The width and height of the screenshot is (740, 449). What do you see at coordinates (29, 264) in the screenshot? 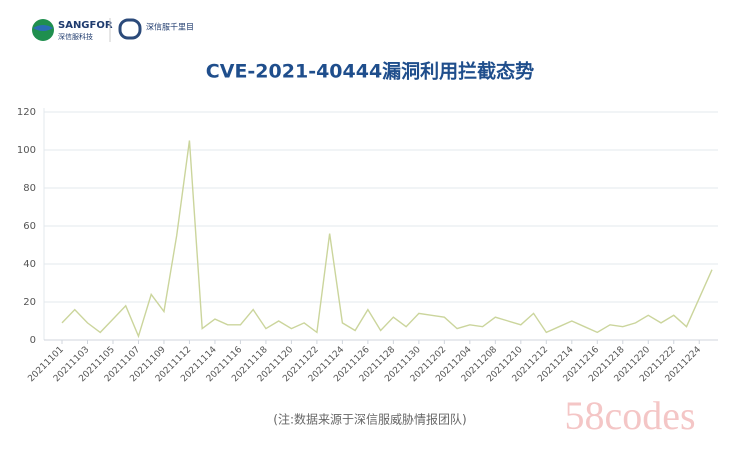
I see `y-tick-label: 40` at bounding box center [29, 264].